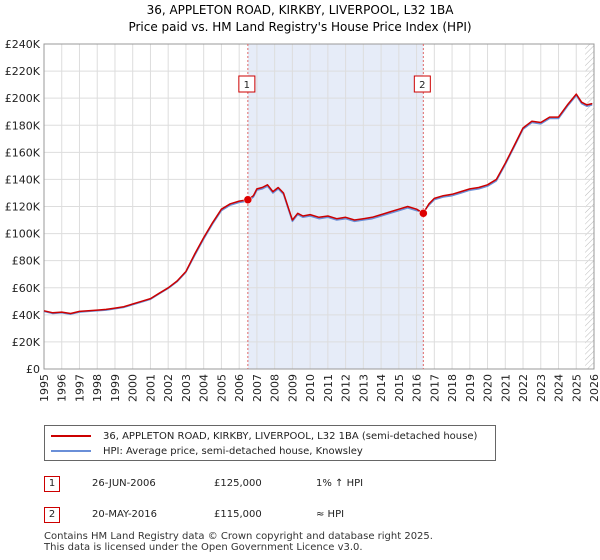 Image resolution: width=600 pixels, height=560 pixels. Describe the element at coordinates (330, 514) in the screenshot. I see `sale-hpi-compare: ≈ HPI` at that location.